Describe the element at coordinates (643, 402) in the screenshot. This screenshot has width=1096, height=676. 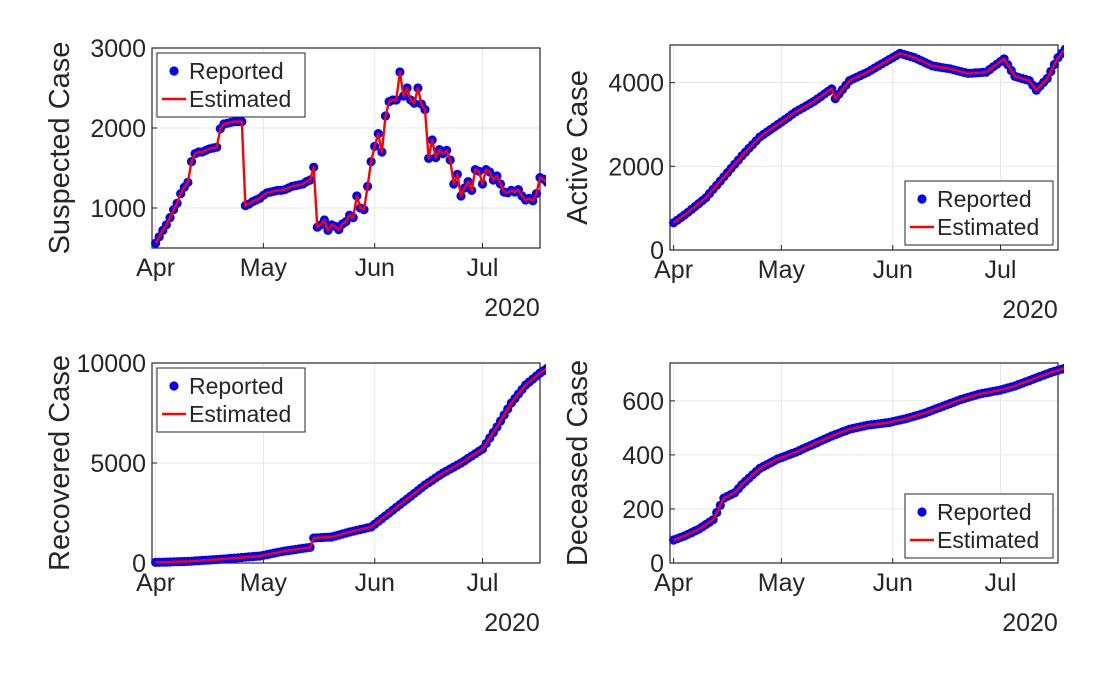
I see `y-tick-label: 600` at that location.